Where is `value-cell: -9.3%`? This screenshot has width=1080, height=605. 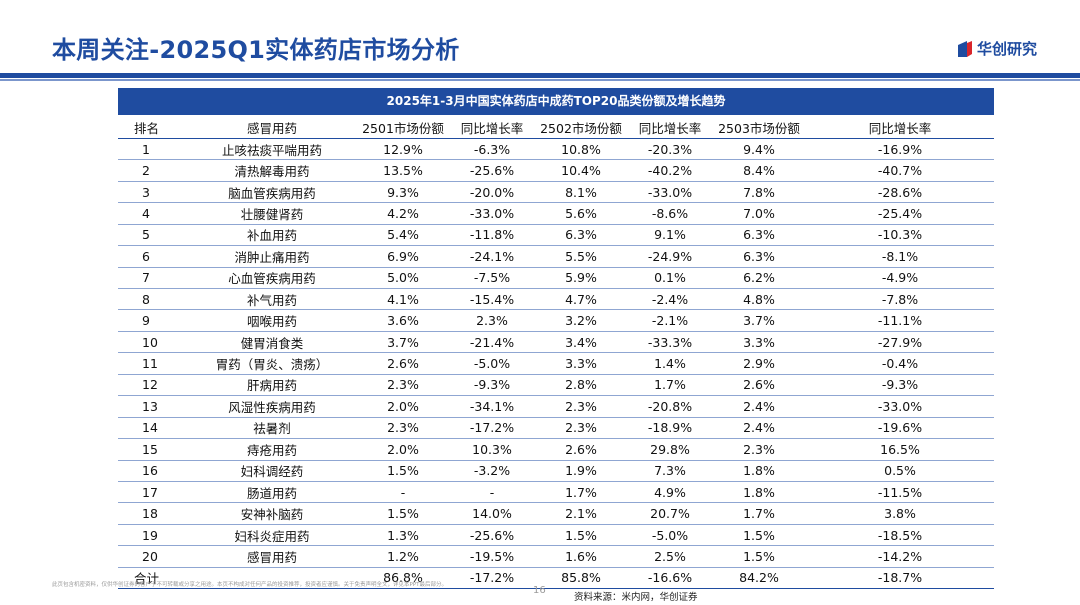 value-cell: -9.3% is located at coordinates (492, 385).